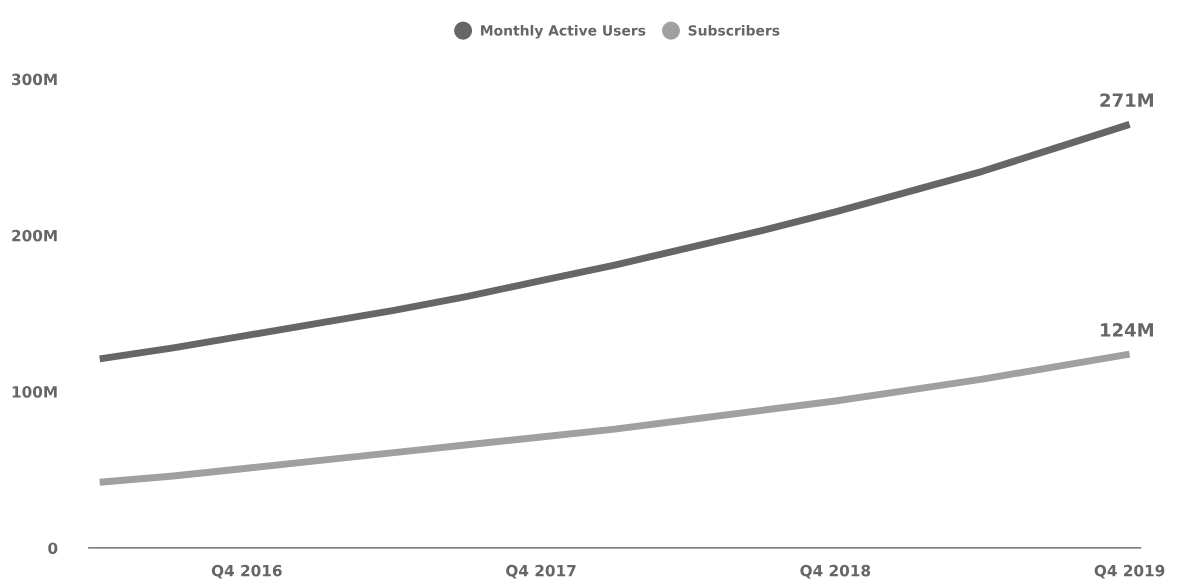 The height and width of the screenshot is (586, 1182). Describe the element at coordinates (835, 571) in the screenshot. I see `x-tick-label: Q4 2018` at that location.